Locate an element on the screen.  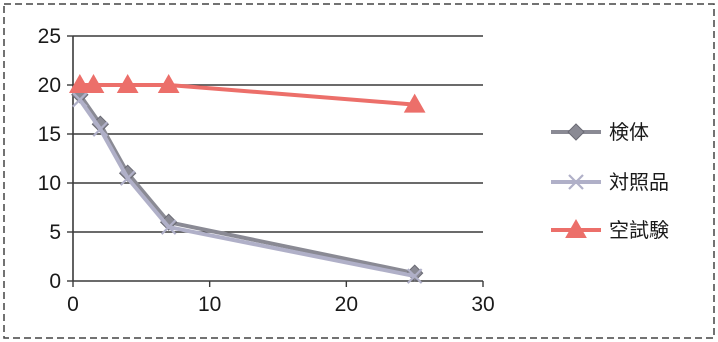
y-tick-label: 25 is located at coordinates (49, 36).